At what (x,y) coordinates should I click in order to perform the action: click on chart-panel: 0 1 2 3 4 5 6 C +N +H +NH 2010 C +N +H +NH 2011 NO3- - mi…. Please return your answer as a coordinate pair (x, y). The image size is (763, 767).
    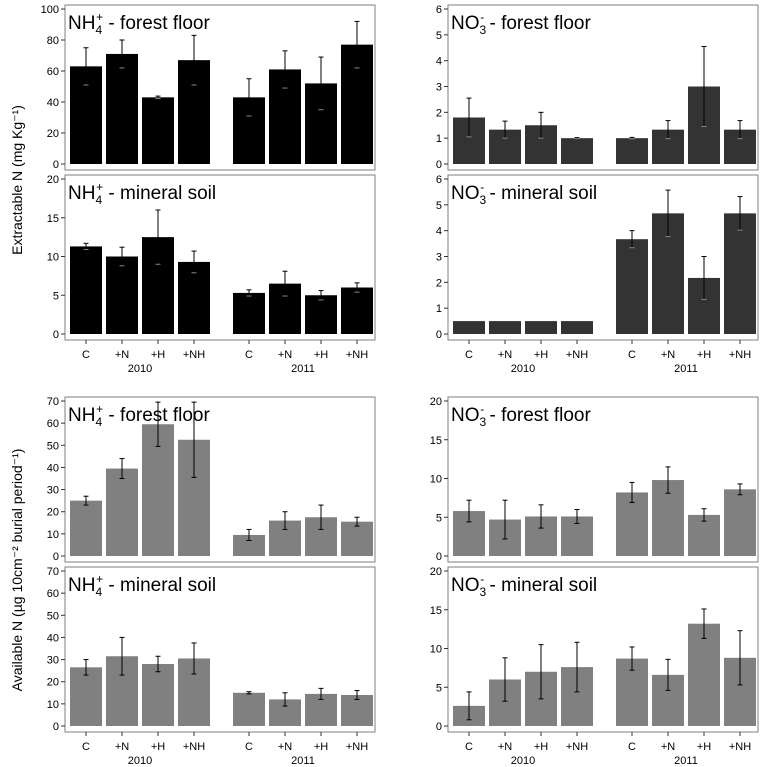
    Looking at the image, I should click on (597, 274).